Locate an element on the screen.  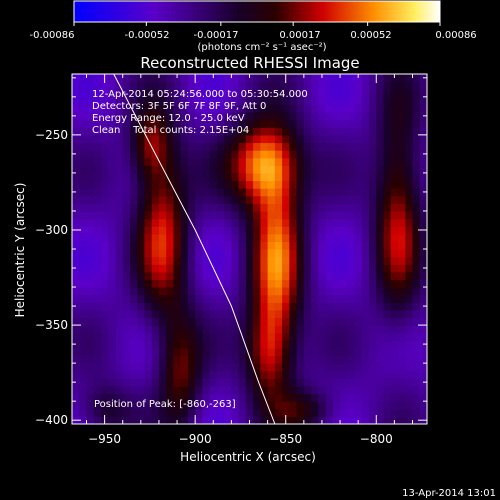
time-range-annotation: 12-Apr-2014 05:24:56.000 to 05:30:54.000 is located at coordinates (200, 94).